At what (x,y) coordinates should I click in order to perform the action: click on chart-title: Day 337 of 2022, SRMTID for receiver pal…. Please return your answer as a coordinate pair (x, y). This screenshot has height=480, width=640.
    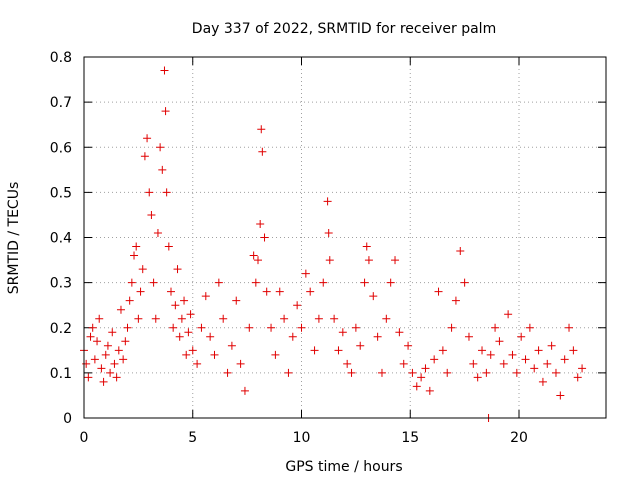
    Looking at the image, I should click on (344, 29).